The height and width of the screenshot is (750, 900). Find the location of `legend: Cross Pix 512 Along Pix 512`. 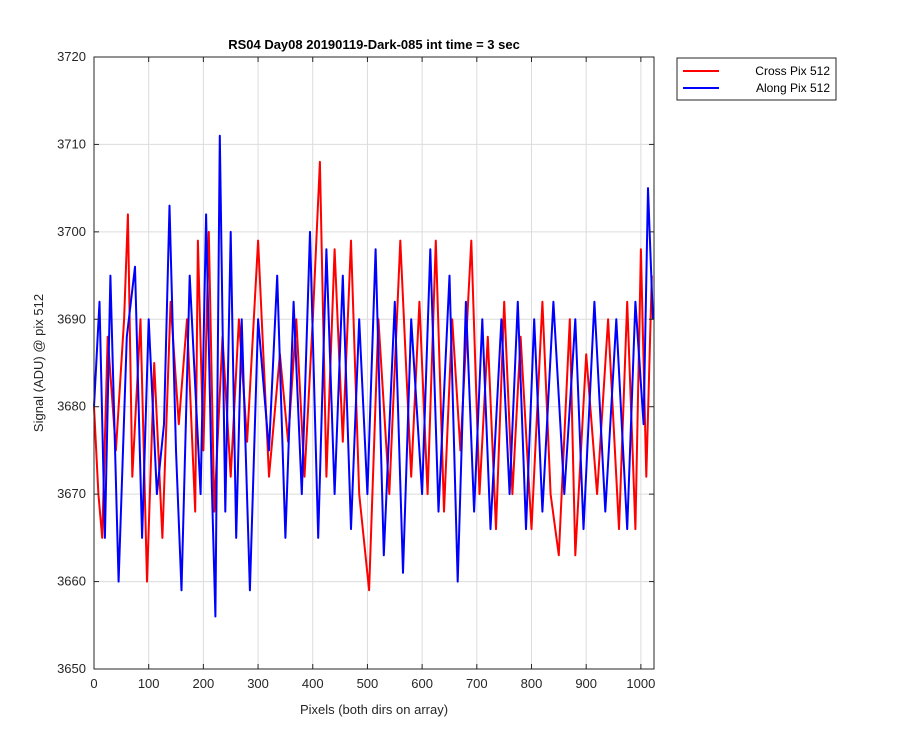

legend: Cross Pix 512 Along Pix 512 is located at coordinates (756, 79).